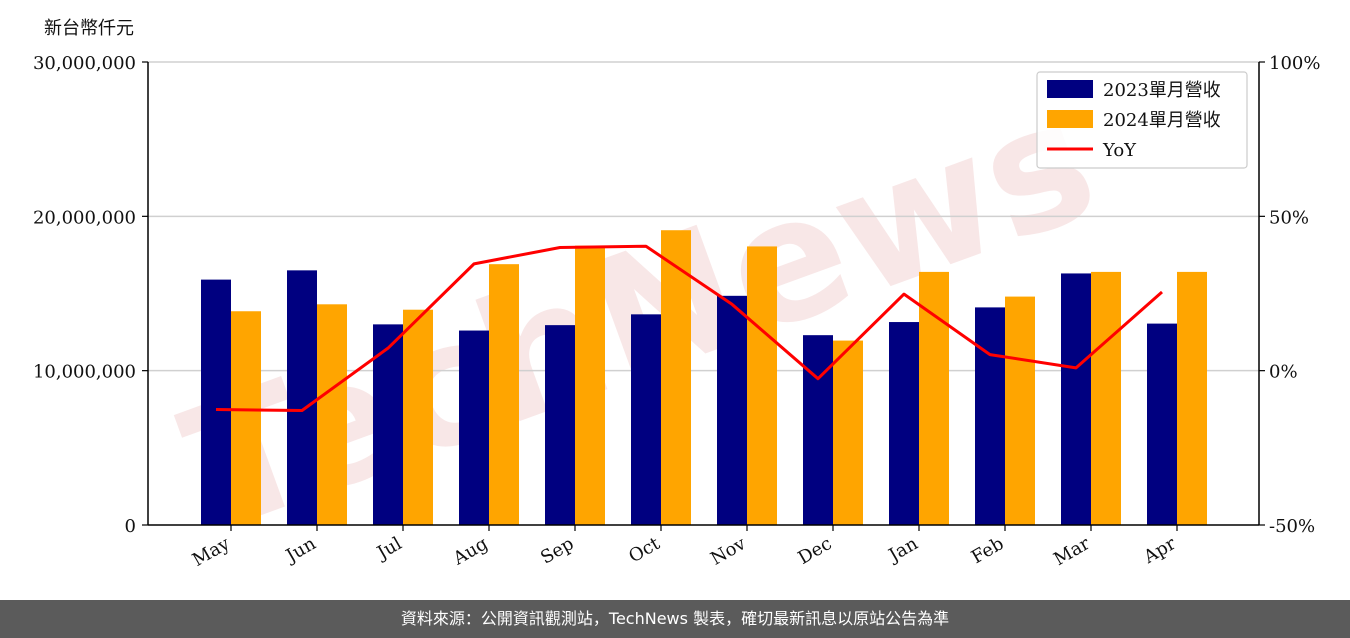 Image resolution: width=1350 pixels, height=638 pixels. Describe the element at coordinates (1162, 120) in the screenshot. I see `legend-label: 2024單月營收` at that location.